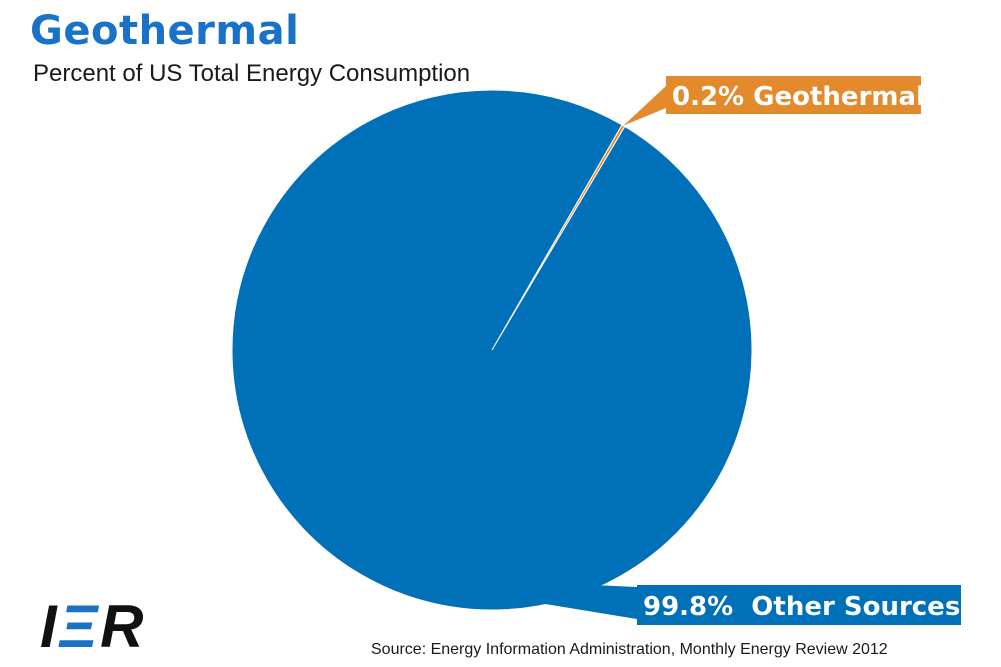 The width and height of the screenshot is (1001, 667). Describe the element at coordinates (165, 31) in the screenshot. I see `chart-title: Geothermal` at that location.